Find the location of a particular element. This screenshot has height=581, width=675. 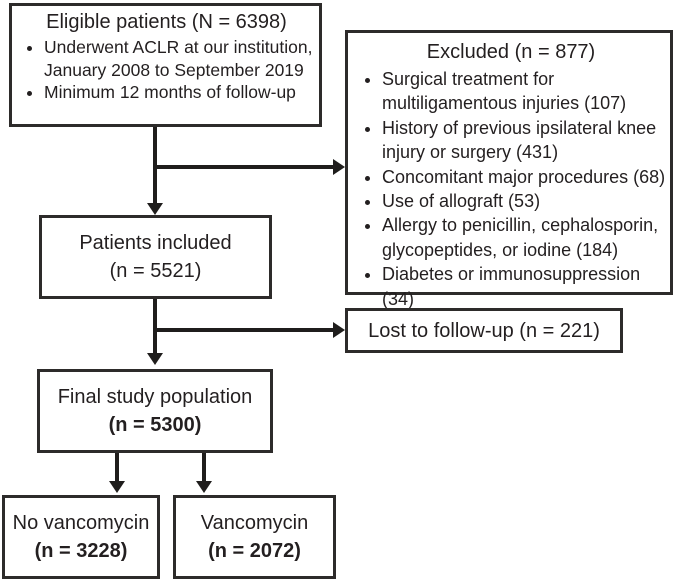

box-no-vancomycin: No vancomycin (n = 3228) is located at coordinates (81, 537).